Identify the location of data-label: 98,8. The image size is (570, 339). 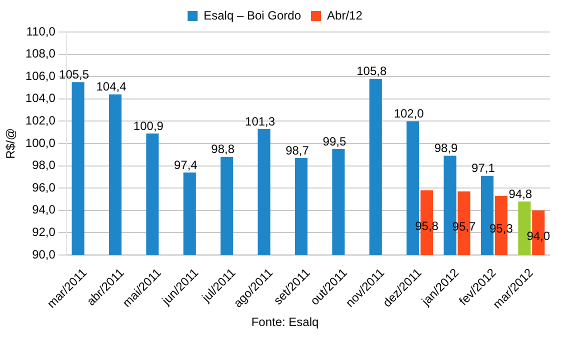
(223, 149).